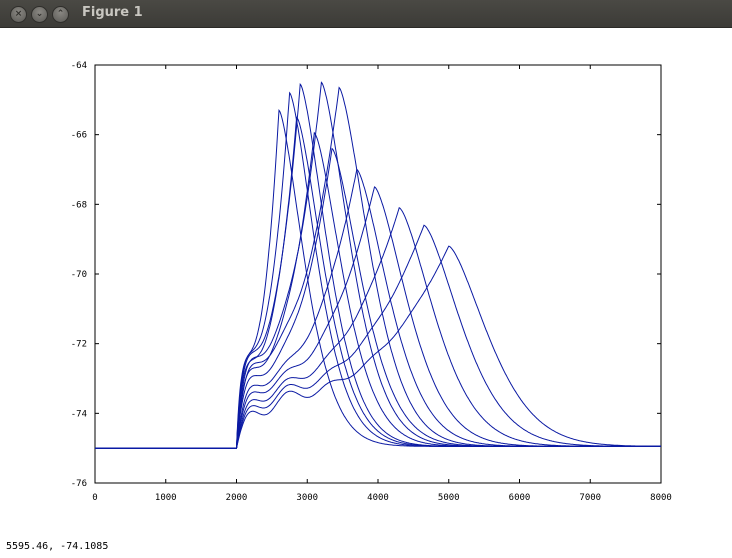 The image size is (732, 558). I want to click on y-tick-label: -70, so click(79, 275).